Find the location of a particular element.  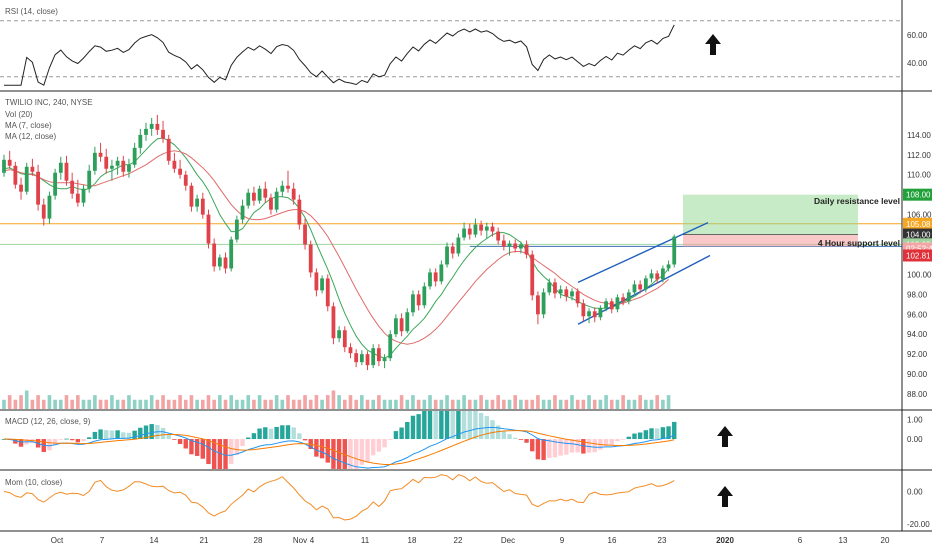

rsi-tick-label: 60.00 is located at coordinates (917, 35).